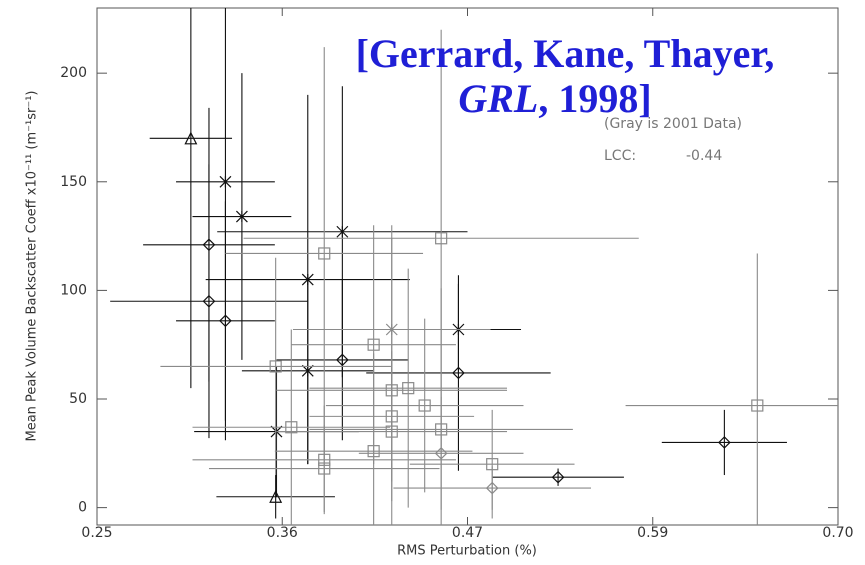  Describe the element at coordinates (837, 533) in the screenshot. I see `x-tick-label: 0.70` at that location.